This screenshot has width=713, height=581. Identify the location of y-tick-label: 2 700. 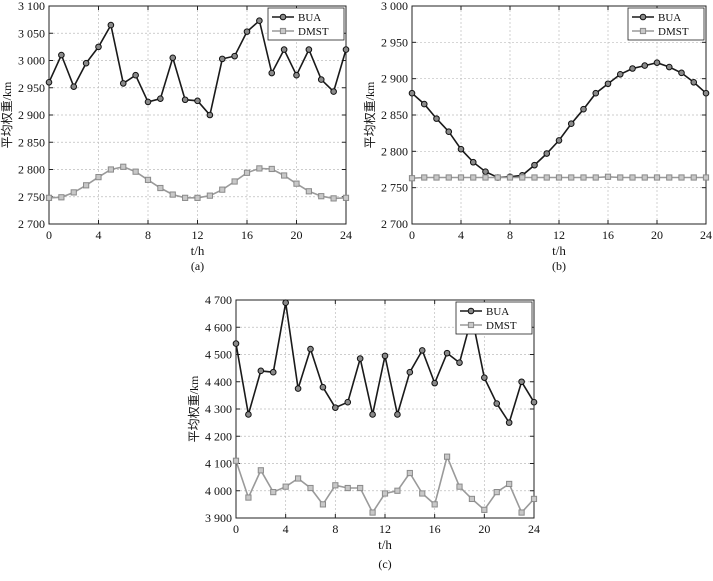
(394, 224).